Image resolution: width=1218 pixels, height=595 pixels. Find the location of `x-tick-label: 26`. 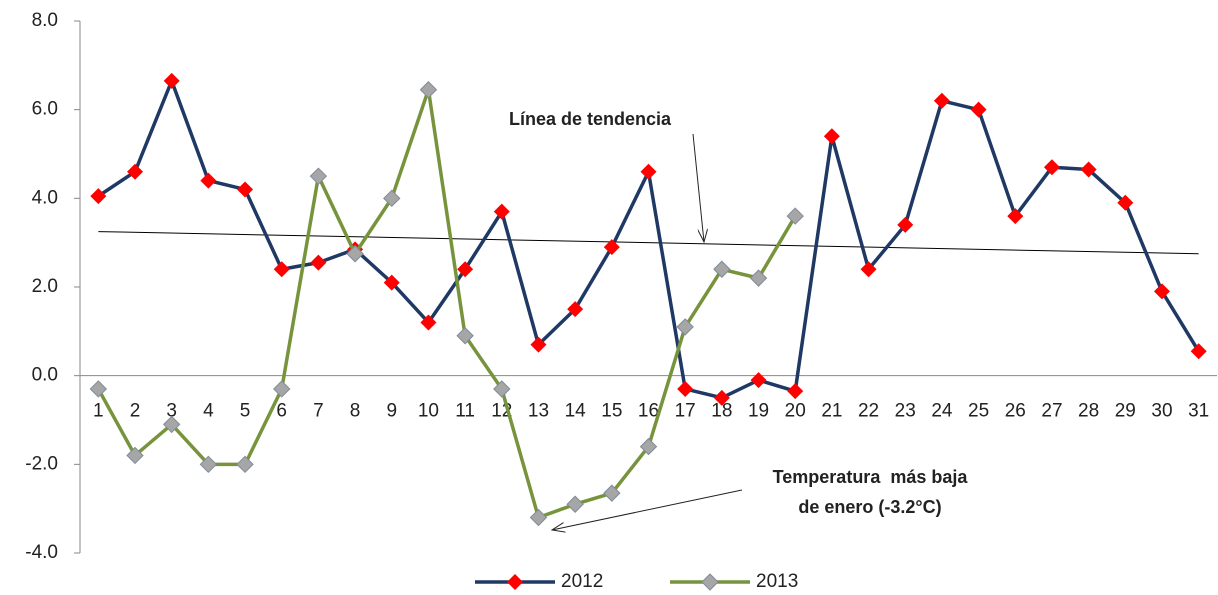

x-tick-label: 26 is located at coordinates (1015, 411).